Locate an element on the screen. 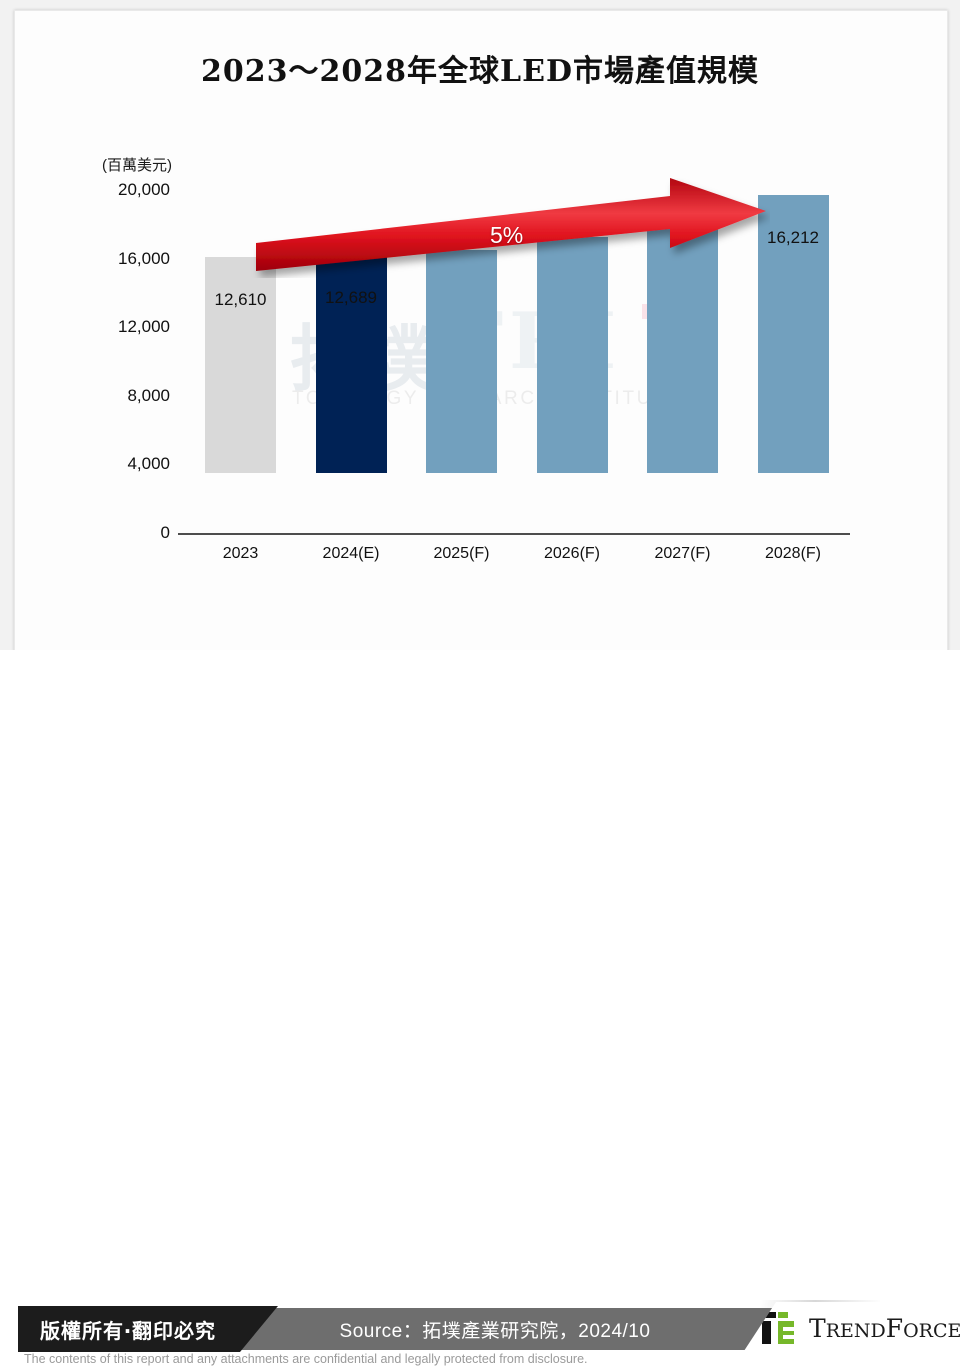 The height and width of the screenshot is (1366, 960). bar-value-label: 12,610 is located at coordinates (240, 299).